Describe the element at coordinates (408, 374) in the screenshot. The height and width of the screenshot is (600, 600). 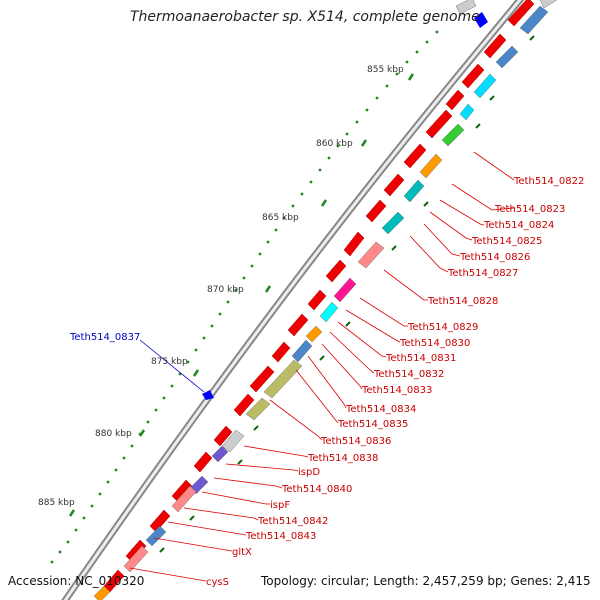
I see `gene-label: Teth514_0832` at that location.